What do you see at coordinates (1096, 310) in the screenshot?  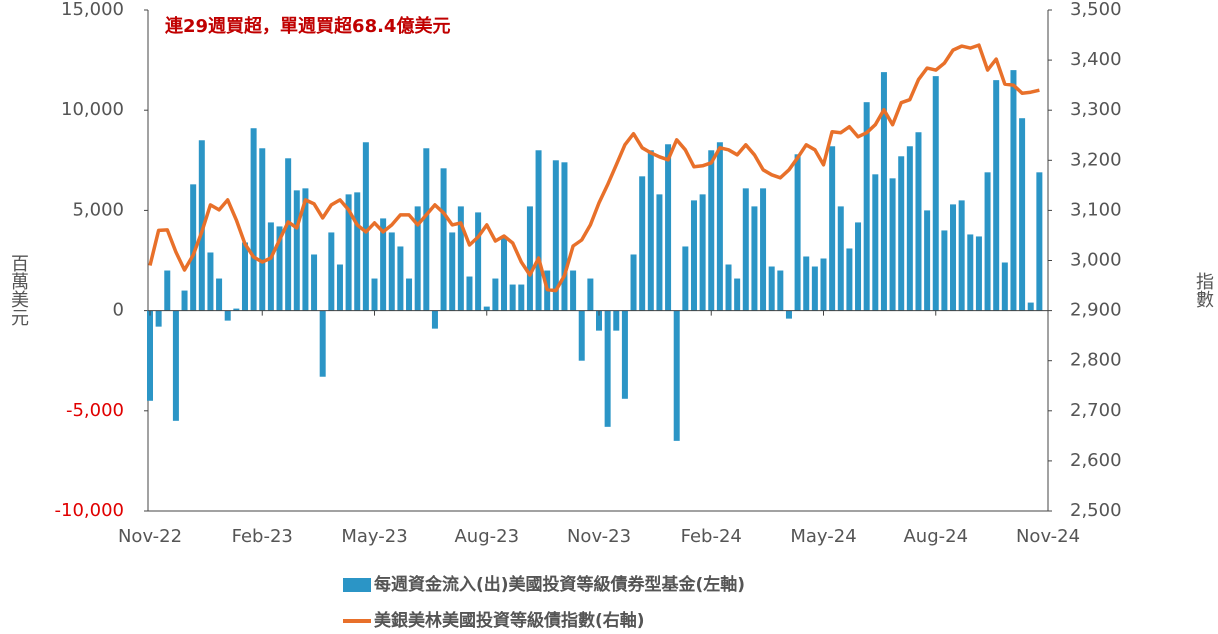 I see `y2-tick-label: 2,900` at bounding box center [1096, 310].